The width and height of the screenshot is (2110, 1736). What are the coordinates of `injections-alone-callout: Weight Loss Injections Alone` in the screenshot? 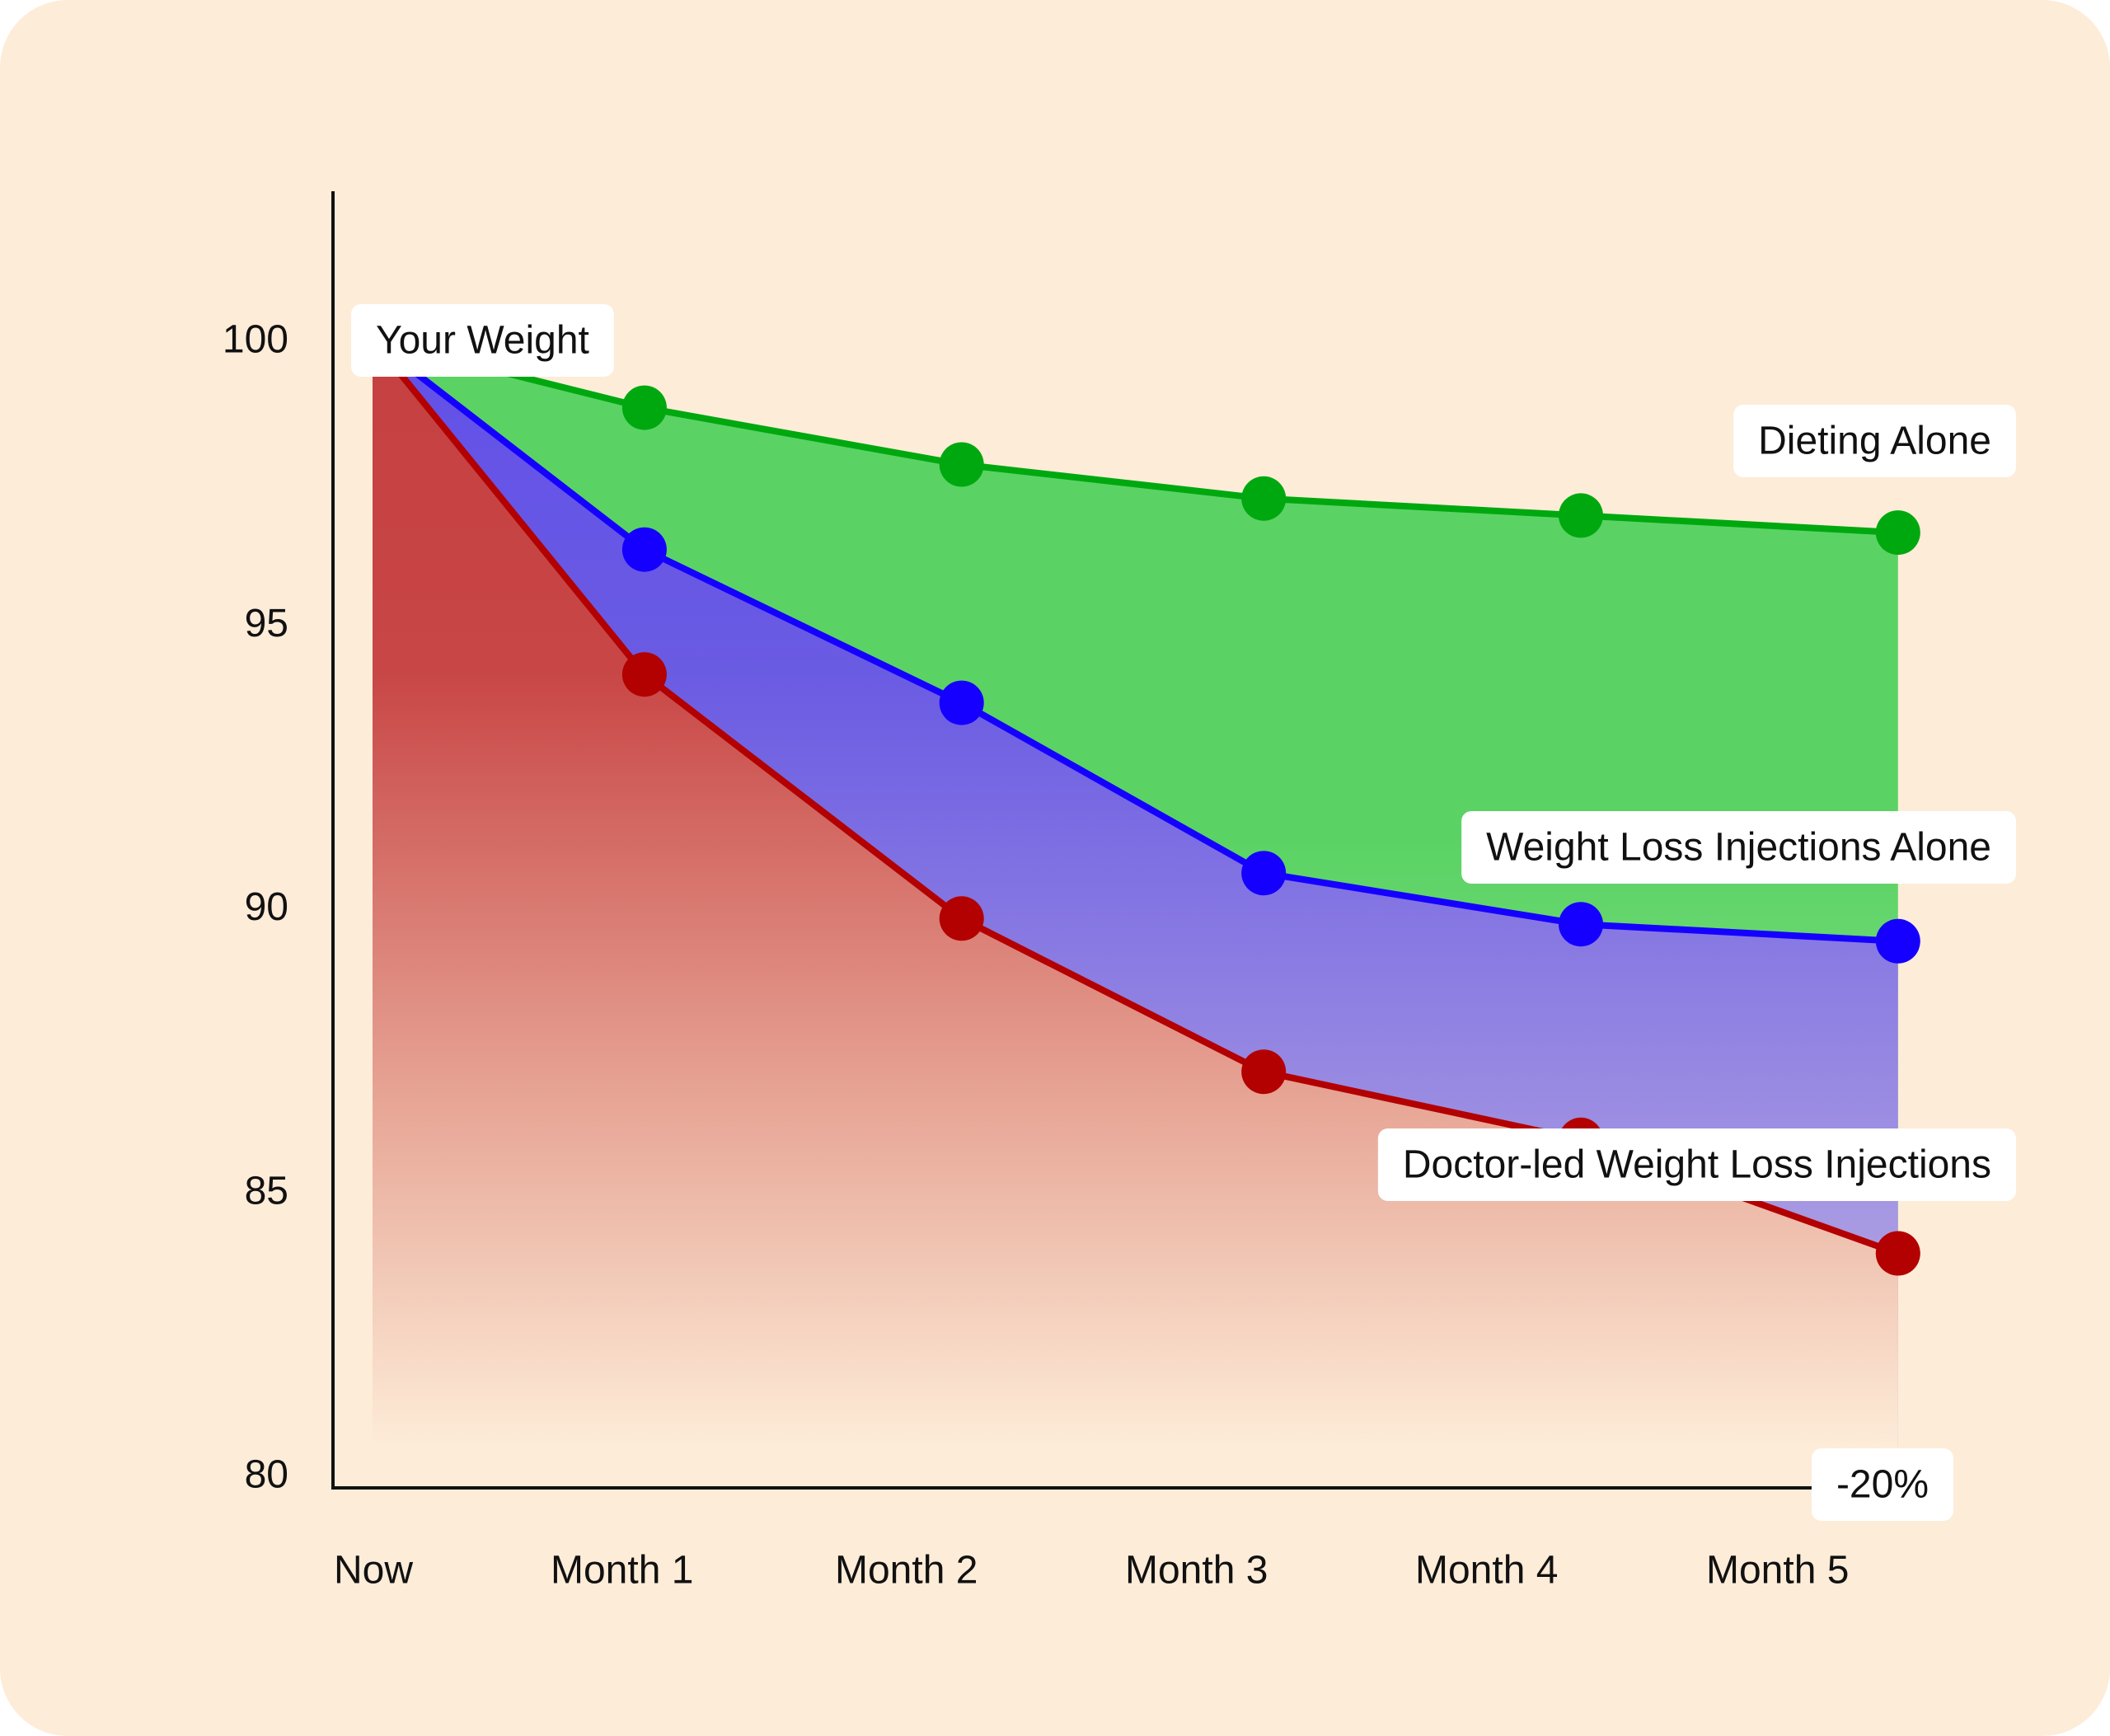 It's located at (1738, 847).